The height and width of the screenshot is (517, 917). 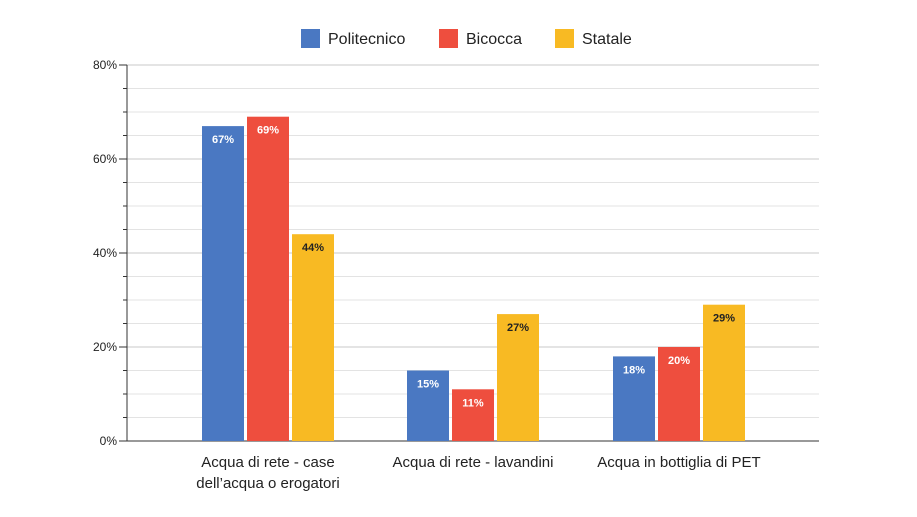 I want to click on legend-swatch-politecnico, so click(x=310, y=38).